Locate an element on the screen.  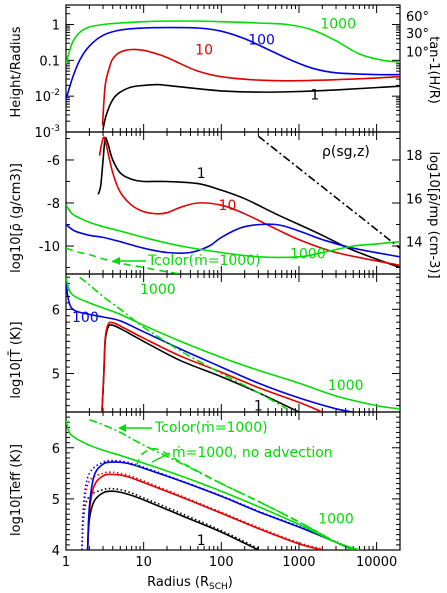
series-line-teff-no-advection is located at coordinates (236, 496).